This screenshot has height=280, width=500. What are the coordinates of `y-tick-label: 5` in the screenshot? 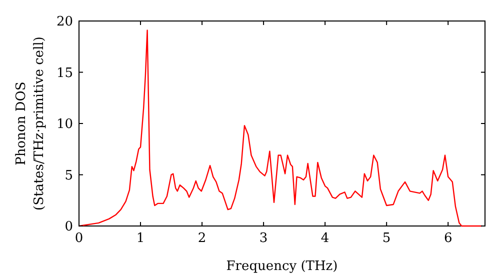 It's located at (68, 176).